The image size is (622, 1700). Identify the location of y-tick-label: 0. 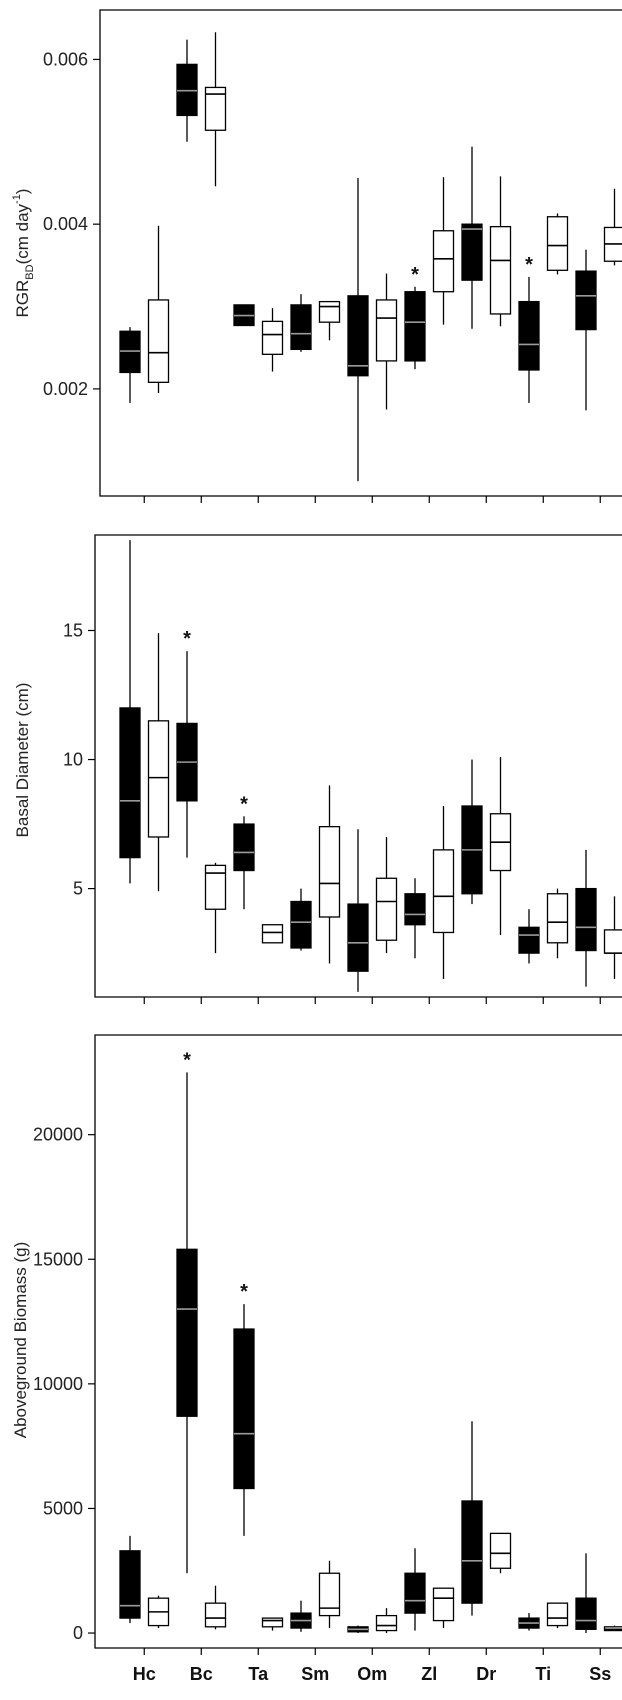
(78, 1633).